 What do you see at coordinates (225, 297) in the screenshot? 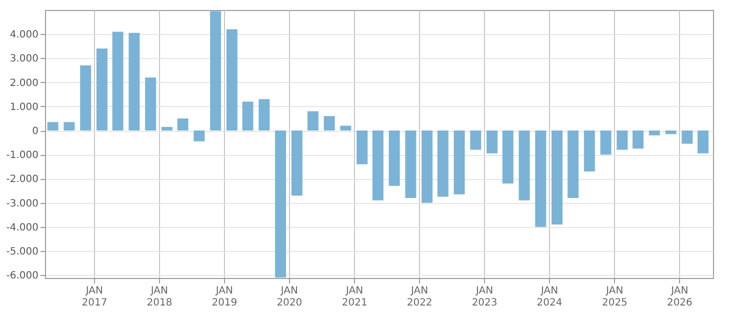
I see `x-tick-label: JAN 2019` at bounding box center [225, 297].